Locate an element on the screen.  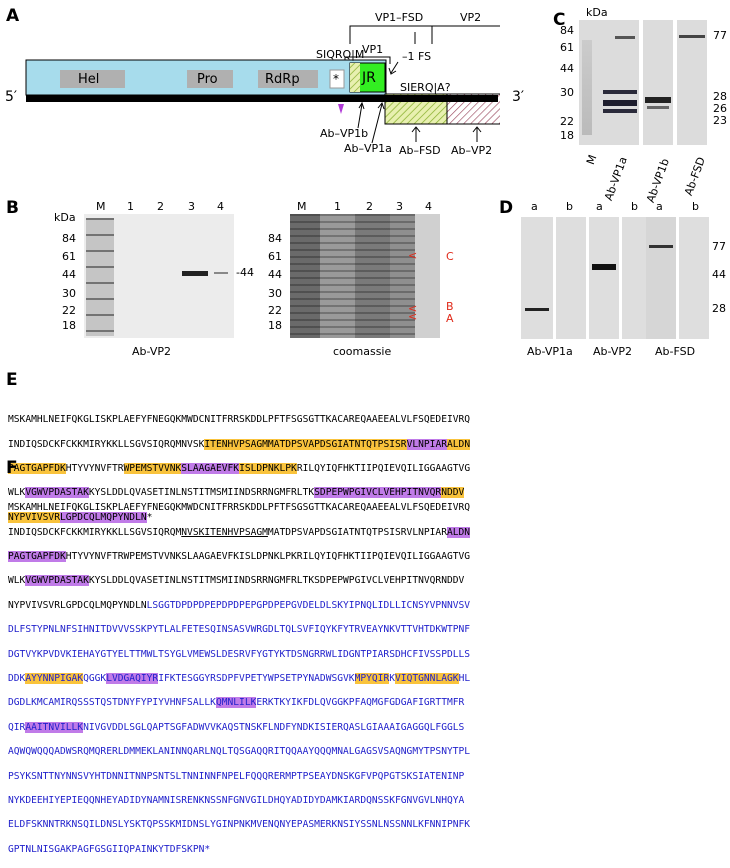
b-lane-2: 2 is located at coordinates (160, 206).